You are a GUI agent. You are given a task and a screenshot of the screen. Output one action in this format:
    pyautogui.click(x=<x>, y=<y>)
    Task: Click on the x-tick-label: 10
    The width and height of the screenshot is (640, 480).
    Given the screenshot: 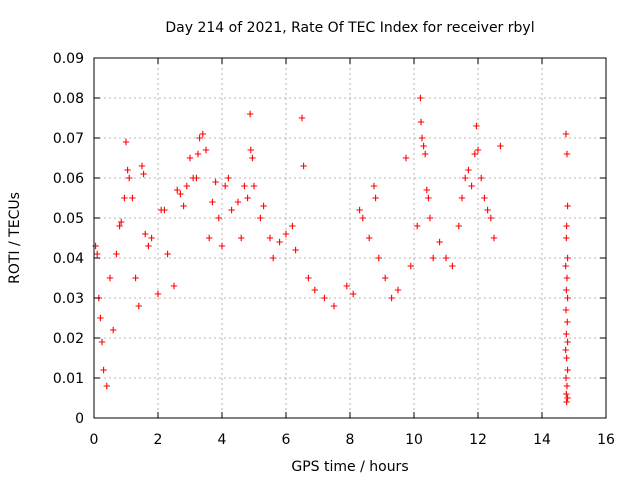 What is the action you would take?
    pyautogui.click(x=414, y=440)
    